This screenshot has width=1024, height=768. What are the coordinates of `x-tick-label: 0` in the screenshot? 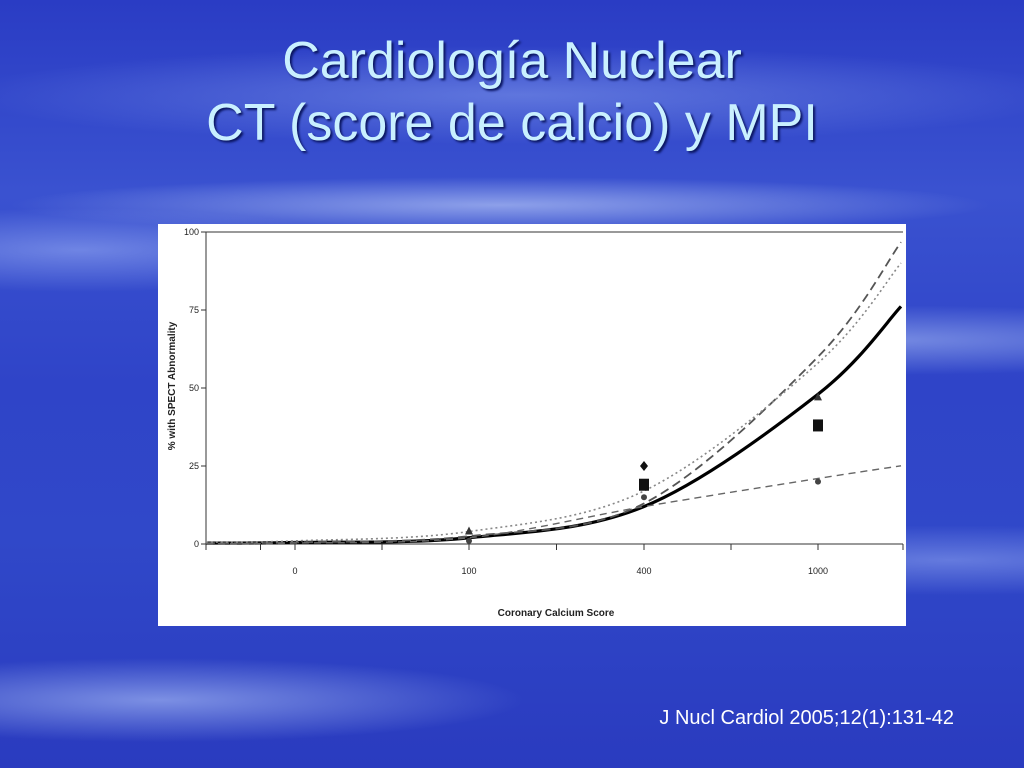 It's located at (294, 571).